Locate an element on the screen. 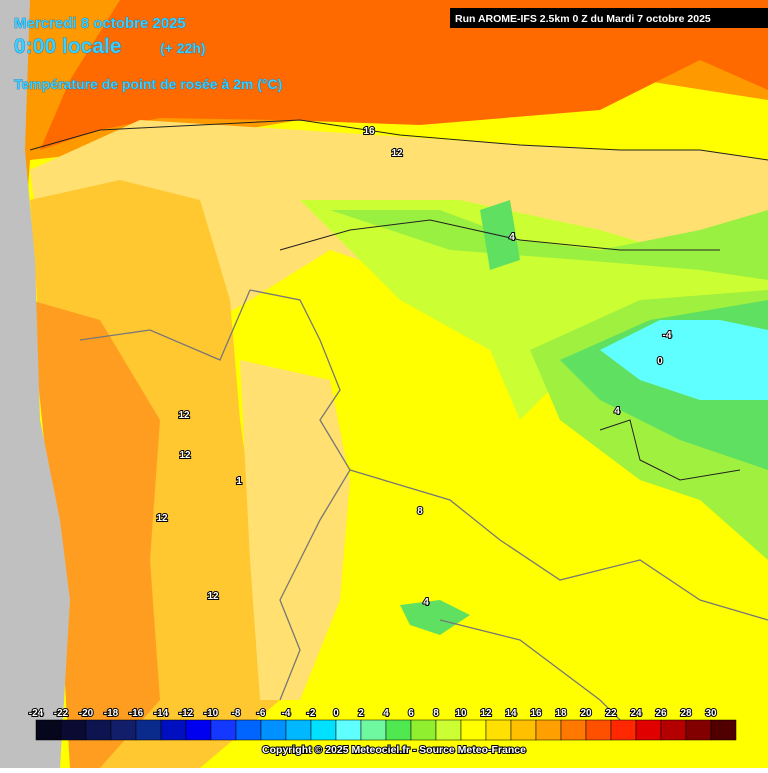 The image size is (768, 773). colorbar-tick: -6 is located at coordinates (261, 713).